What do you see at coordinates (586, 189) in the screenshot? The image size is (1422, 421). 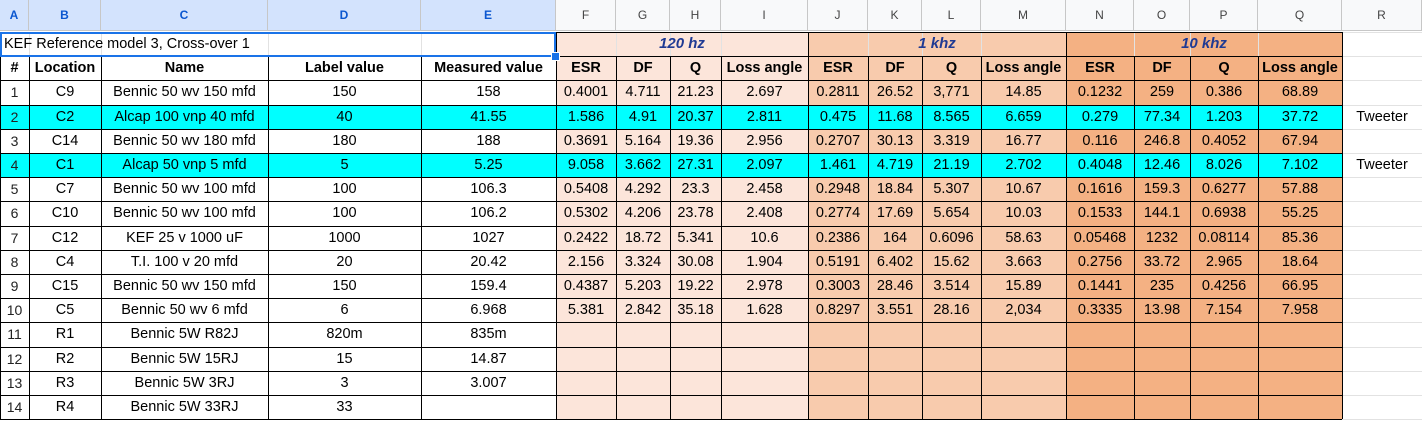 I see `table-cell: 0.5408` at bounding box center [586, 189].